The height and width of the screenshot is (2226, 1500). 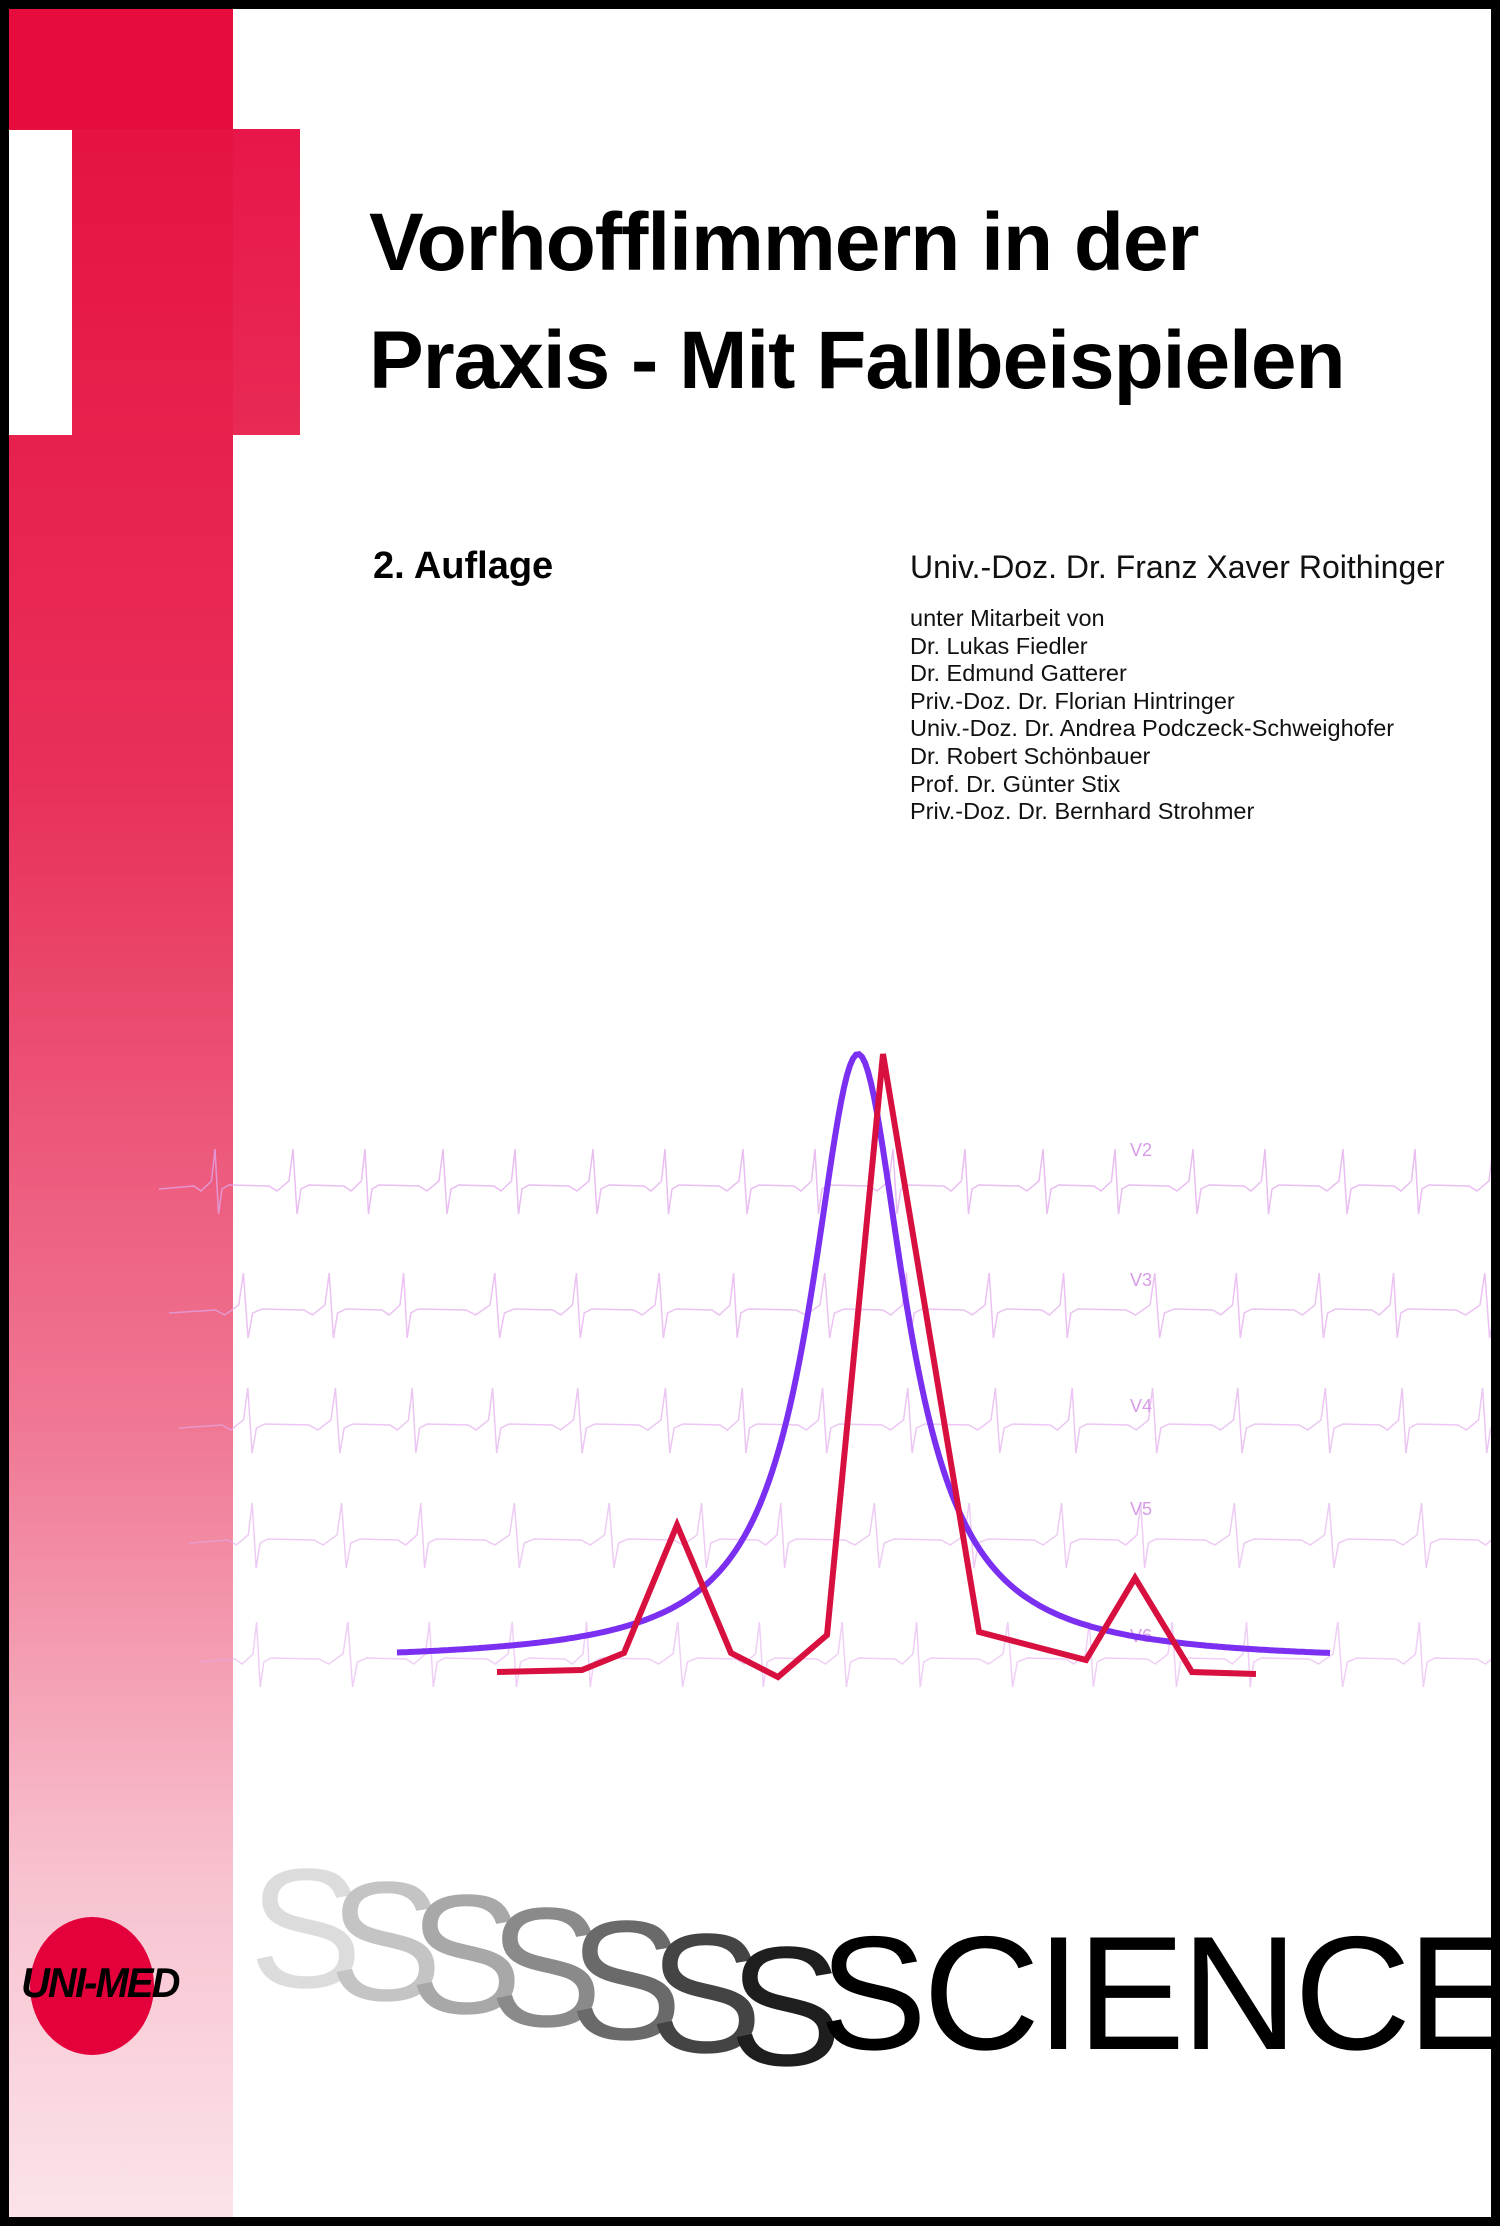 I want to click on white-notch, so click(x=40, y=282).